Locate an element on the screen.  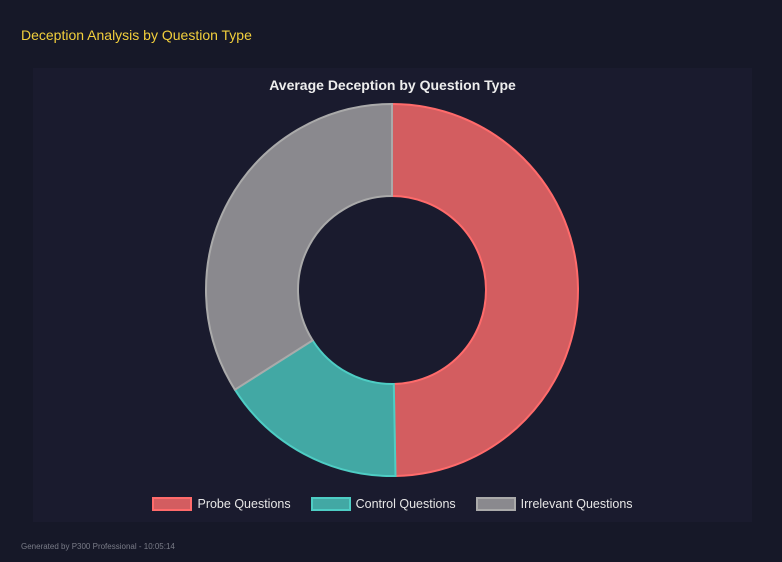
legend-label: Control Questions is located at coordinates (405, 504).